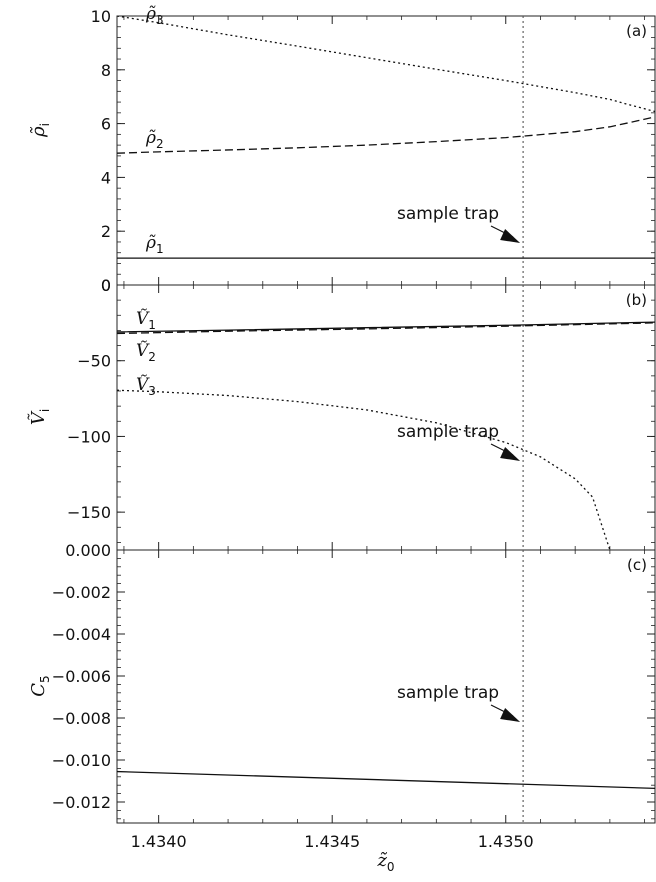 The image size is (656, 882). What do you see at coordinates (81, 718) in the screenshot?
I see `y-tick-label: −0.008` at bounding box center [81, 718].